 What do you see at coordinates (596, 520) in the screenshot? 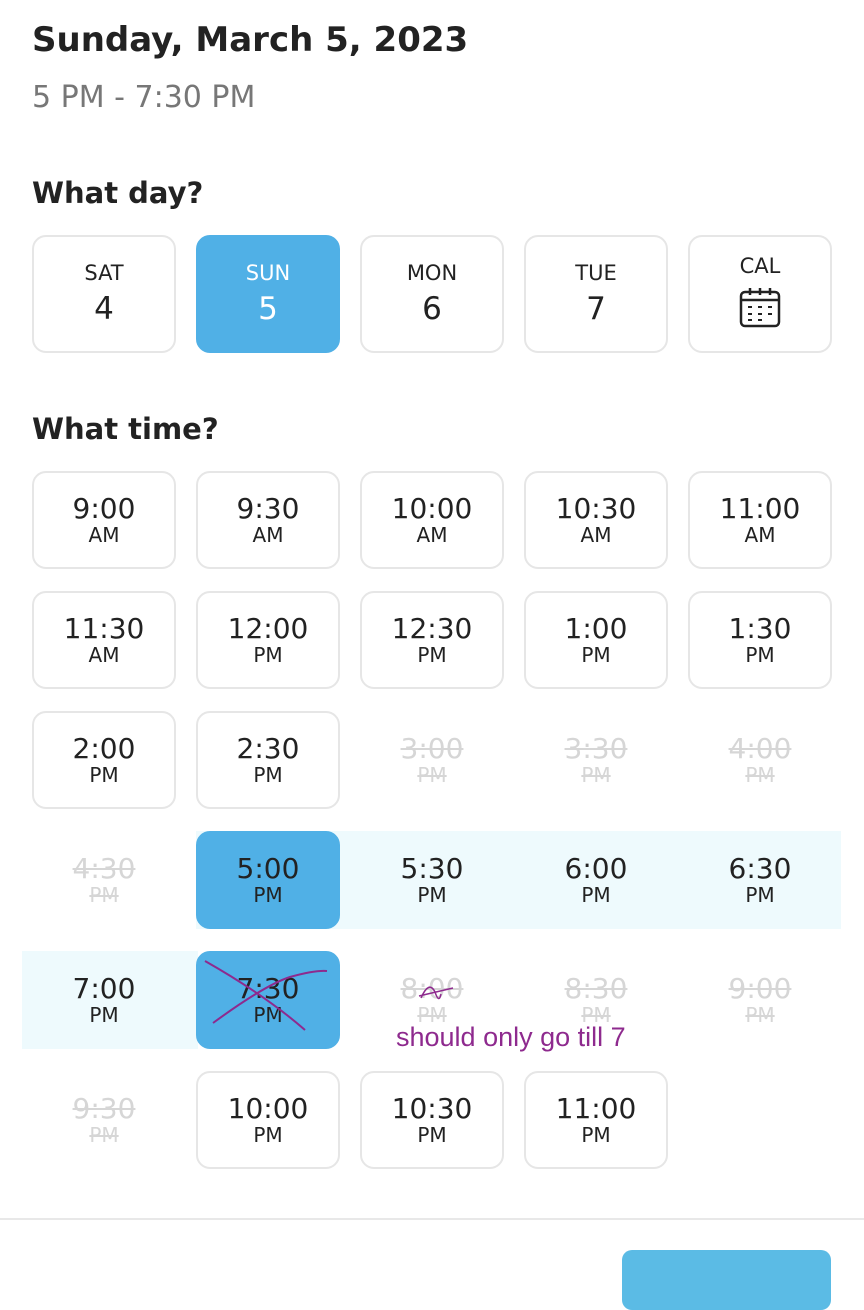
I see `time-slot: 10:30 AM` at bounding box center [596, 520].